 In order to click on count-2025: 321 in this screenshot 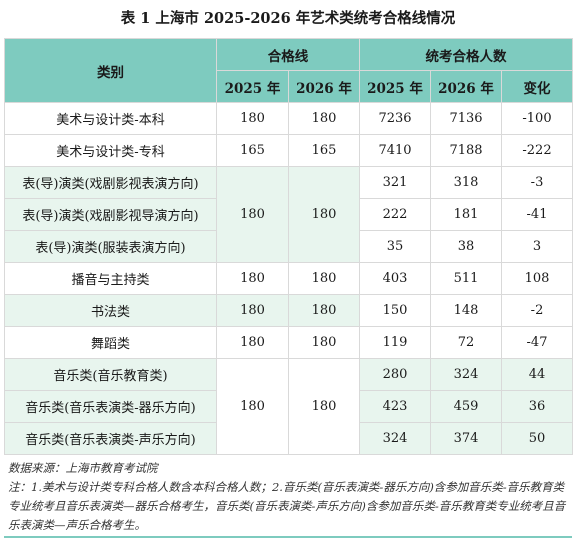, I will do `click(395, 182)`.